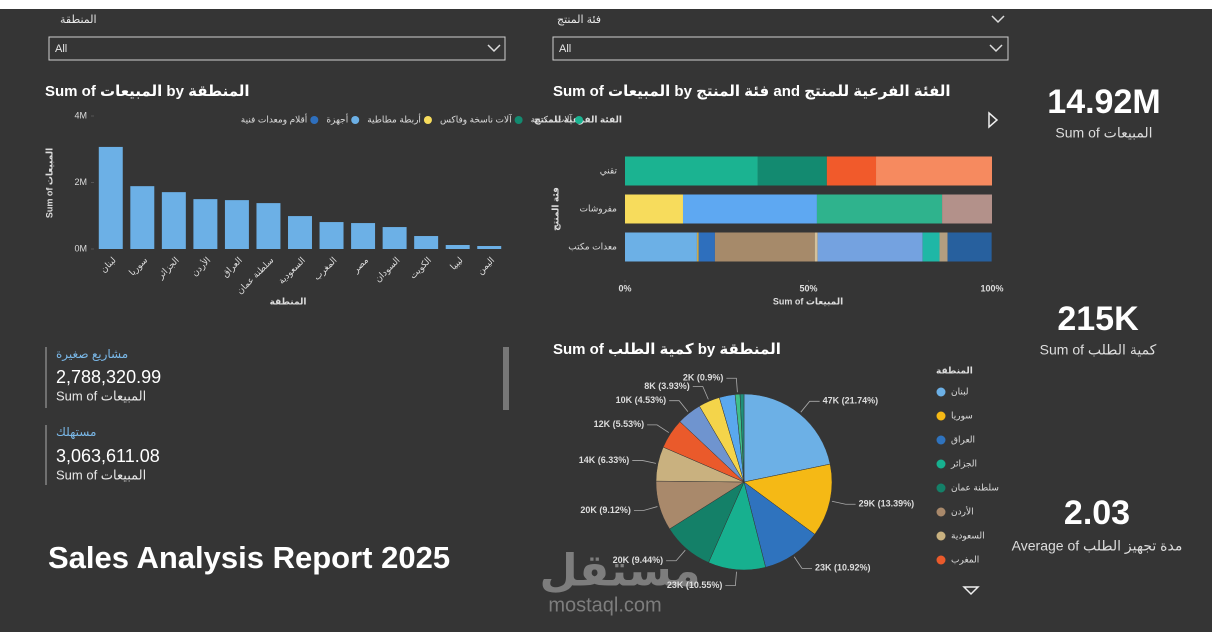  I want to click on x-tick-label: 100%, so click(991, 288).